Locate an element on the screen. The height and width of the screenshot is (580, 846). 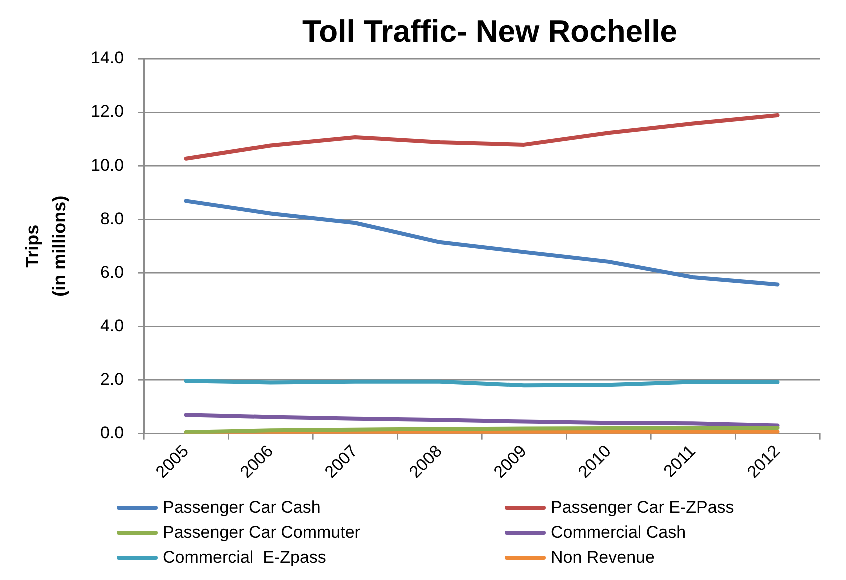
chart-title: Toll Traffic- New Rochelle is located at coordinates (490, 32).